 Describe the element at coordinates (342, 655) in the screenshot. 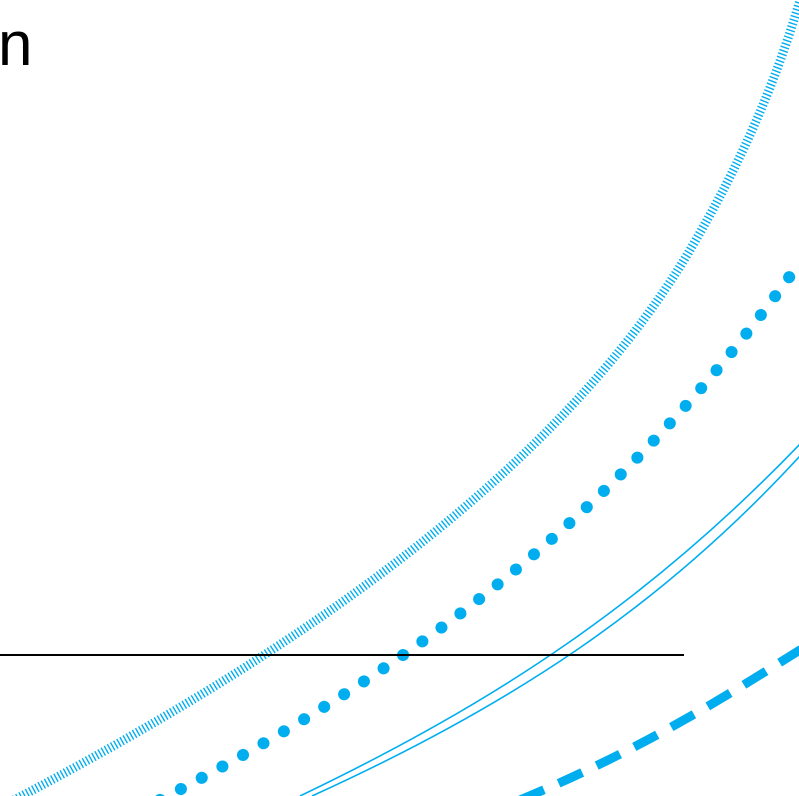

I see `horizontal-rule` at that location.